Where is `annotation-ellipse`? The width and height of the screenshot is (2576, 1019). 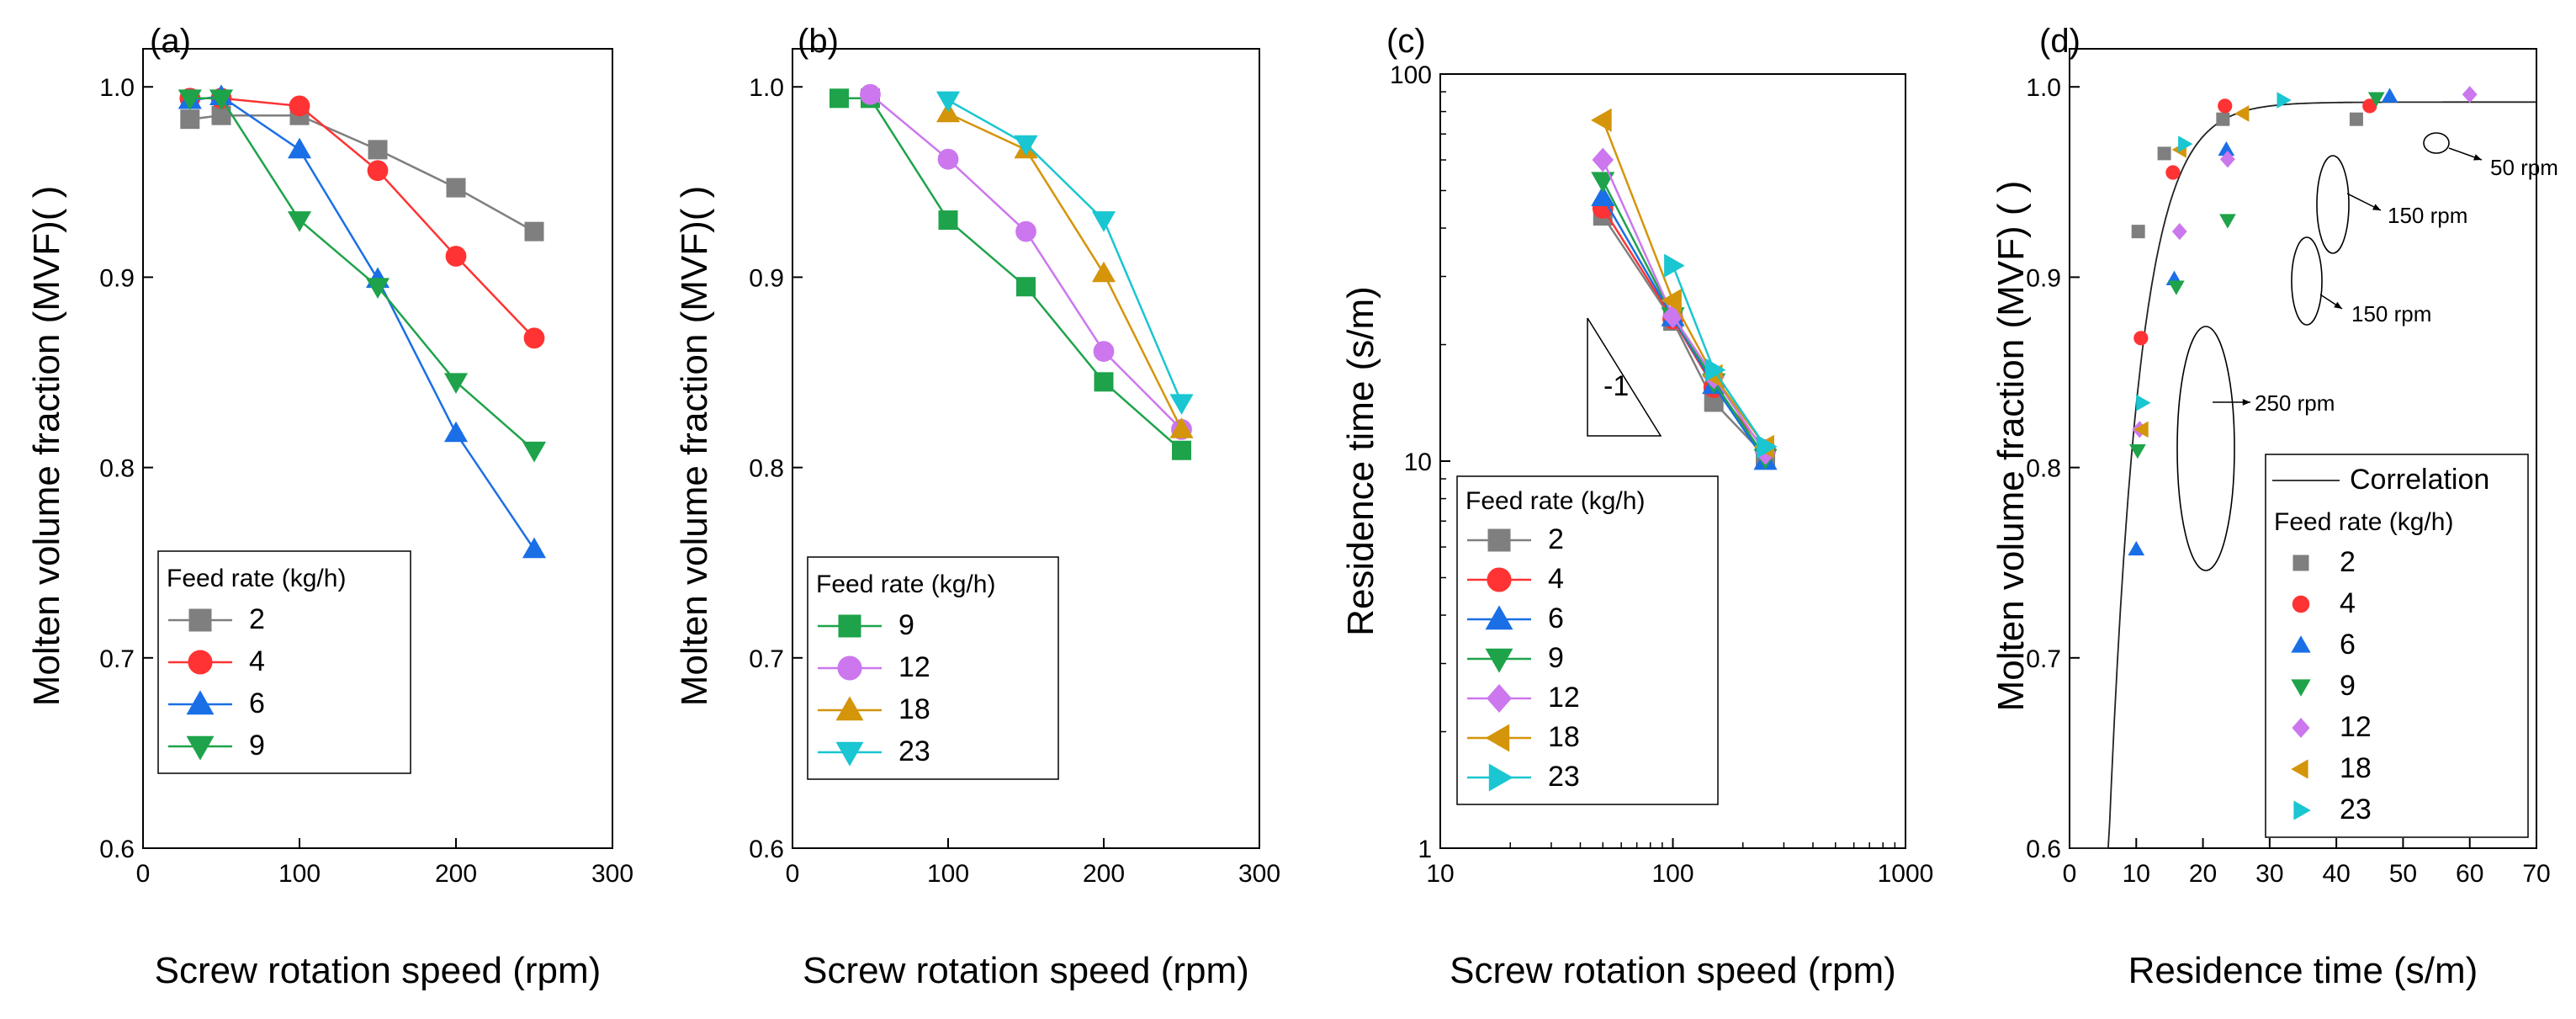
annotation-ellipse is located at coordinates (2307, 281).